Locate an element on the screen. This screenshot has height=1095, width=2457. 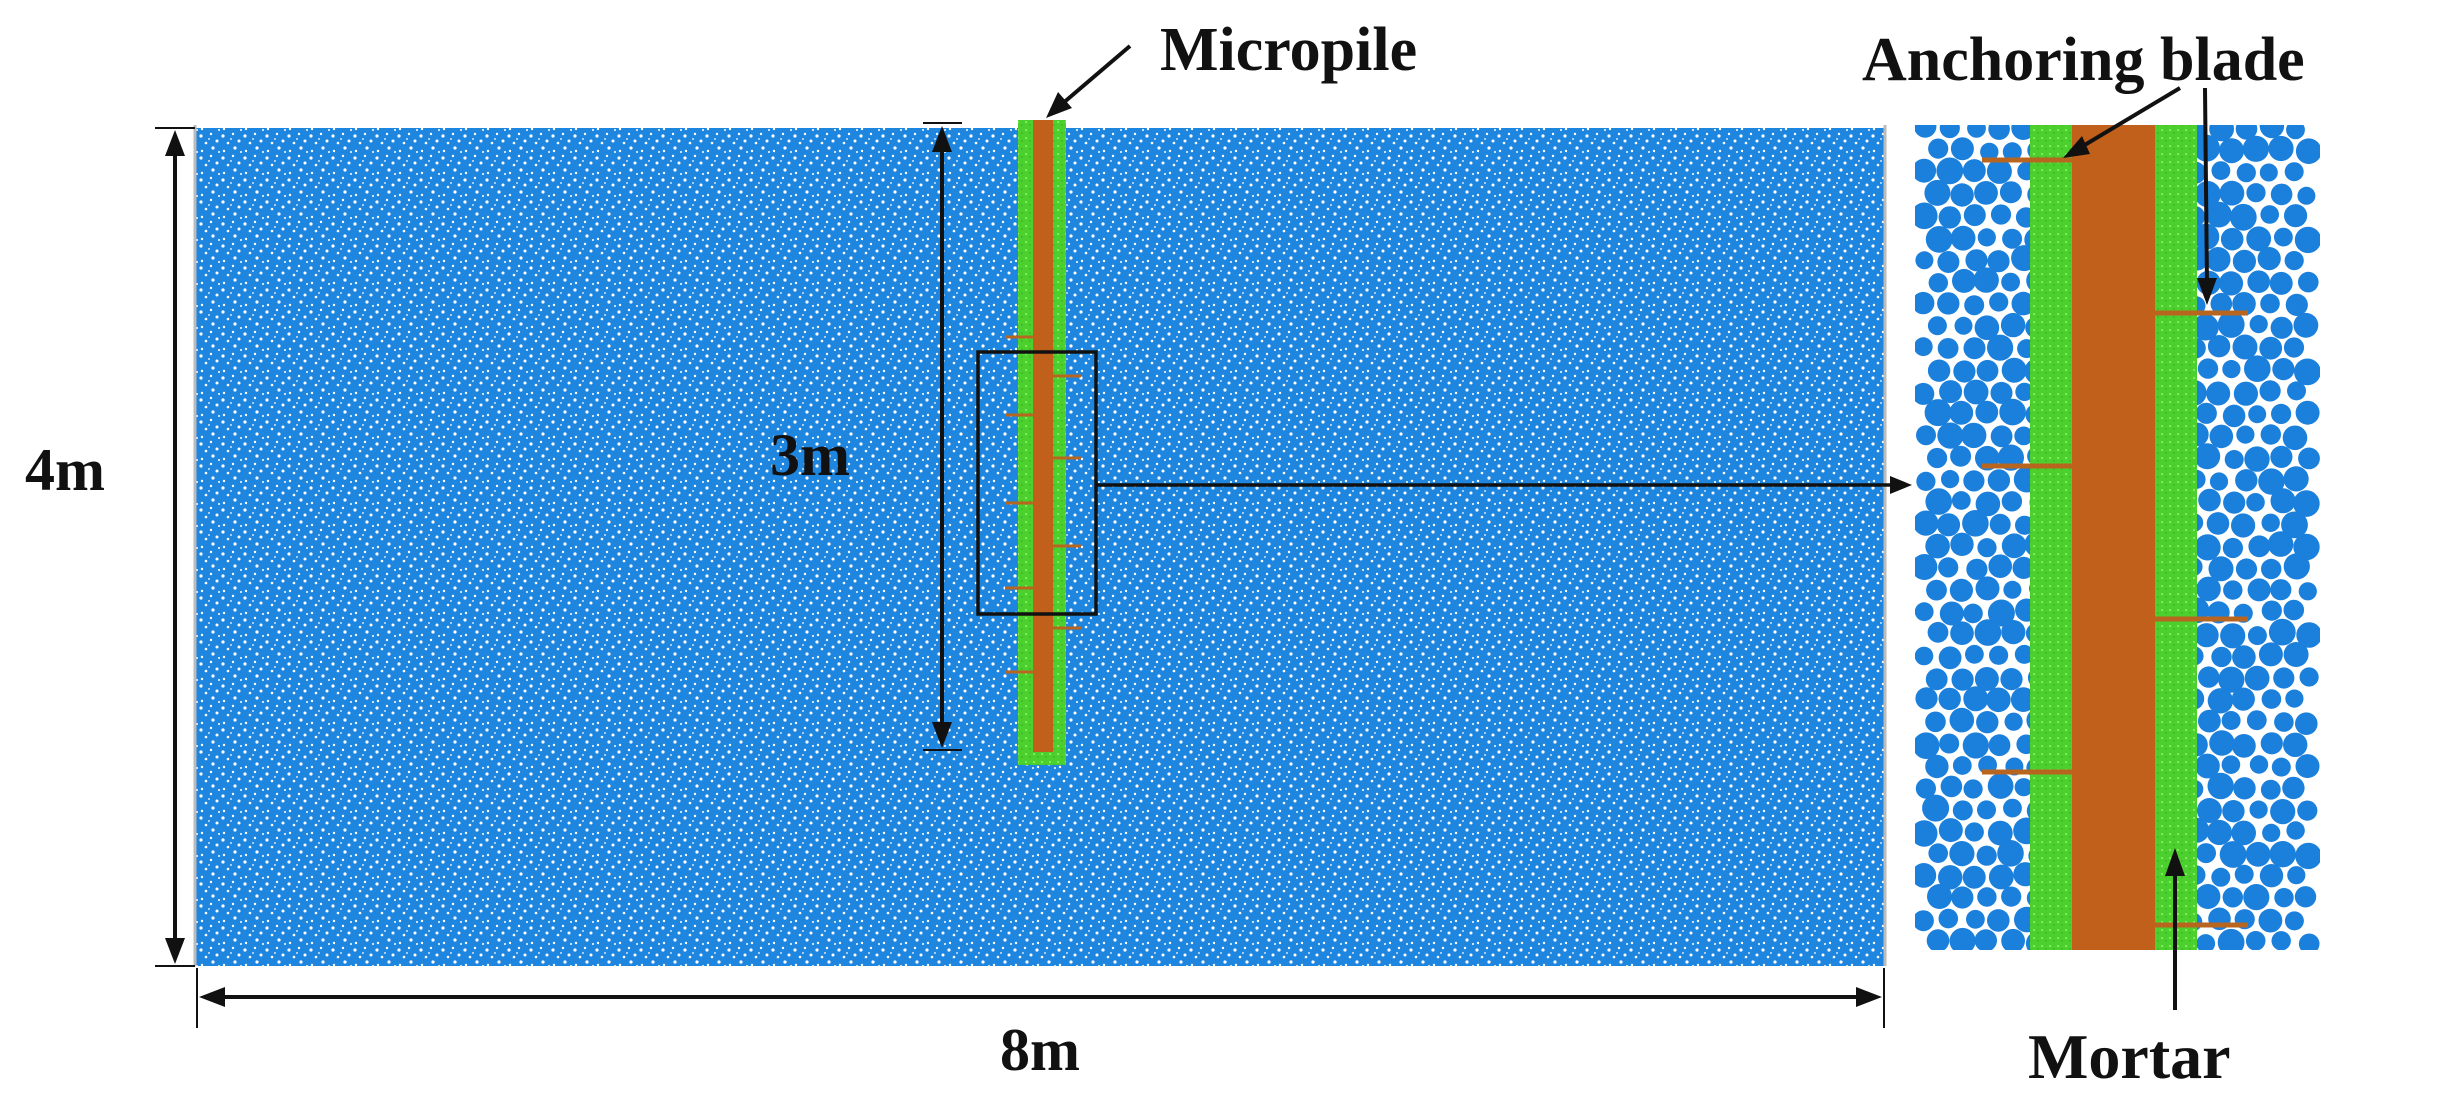
pile-length-label: 3m is located at coordinates (810, 455).